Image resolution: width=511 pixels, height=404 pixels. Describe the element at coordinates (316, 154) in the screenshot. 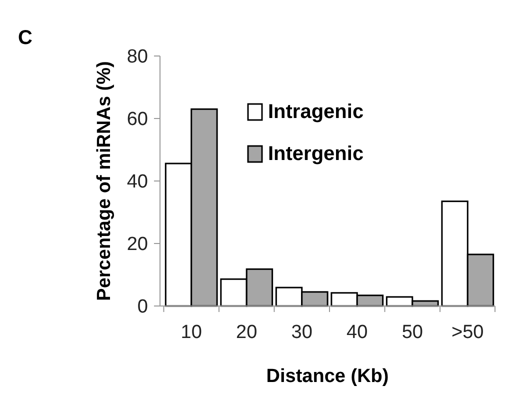

I see `legend-label: Intergenic` at that location.